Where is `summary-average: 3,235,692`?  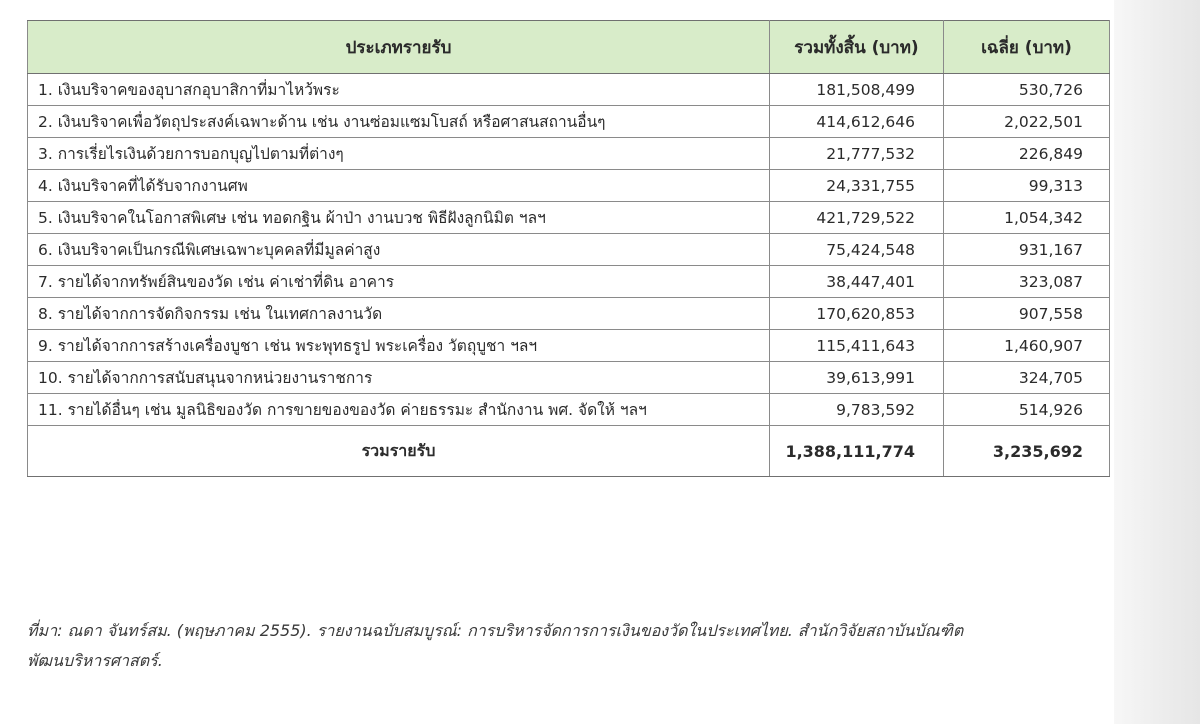 summary-average: 3,235,692 is located at coordinates (1026, 451).